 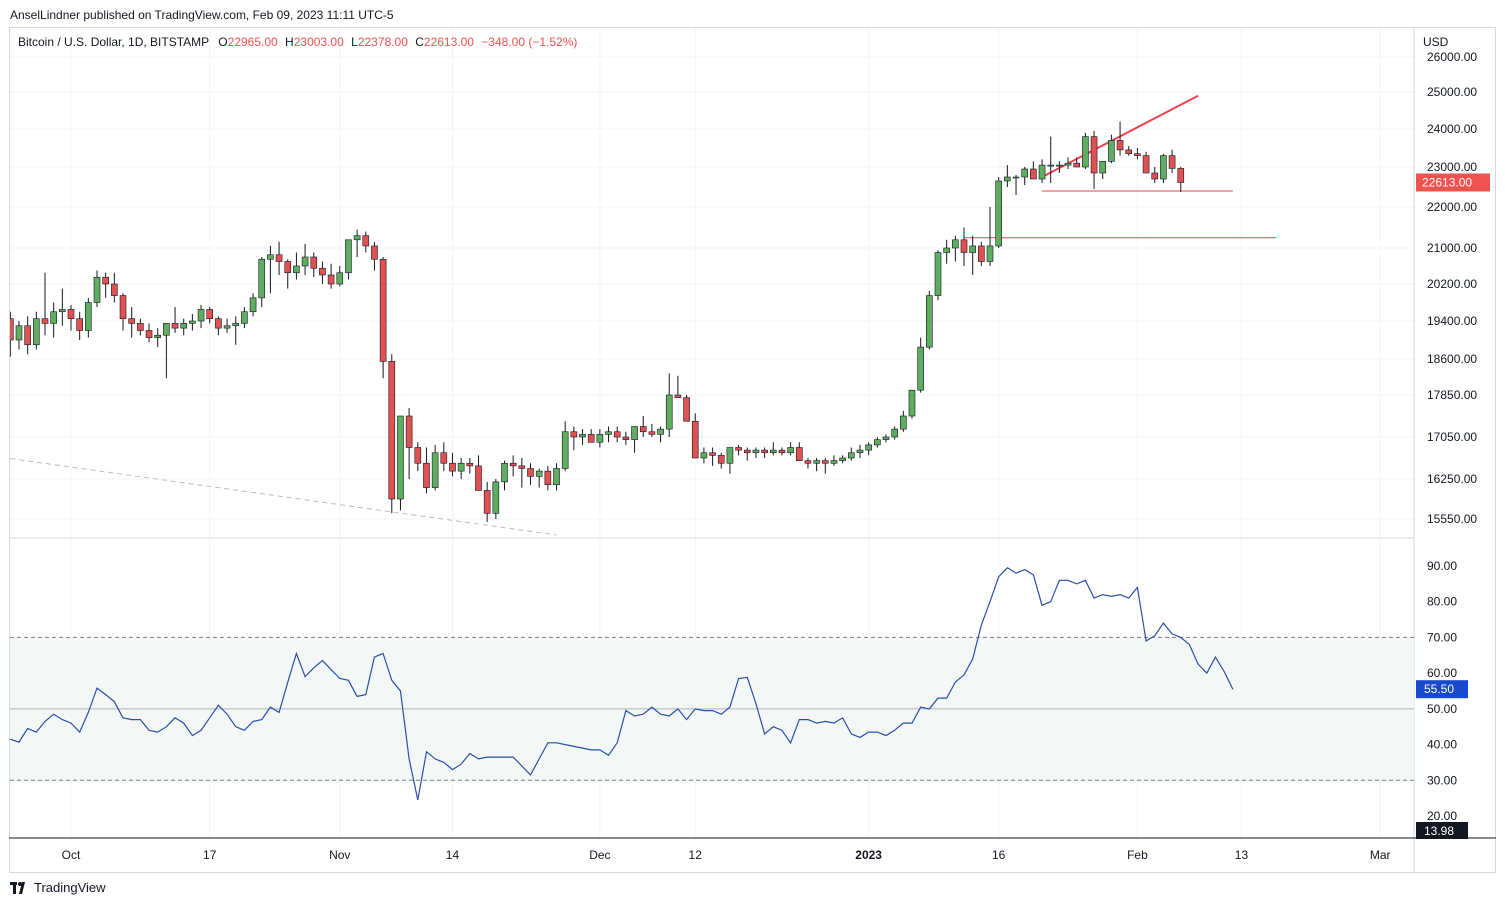 What do you see at coordinates (58, 887) in the screenshot?
I see `footer-brand: TradingView` at bounding box center [58, 887].